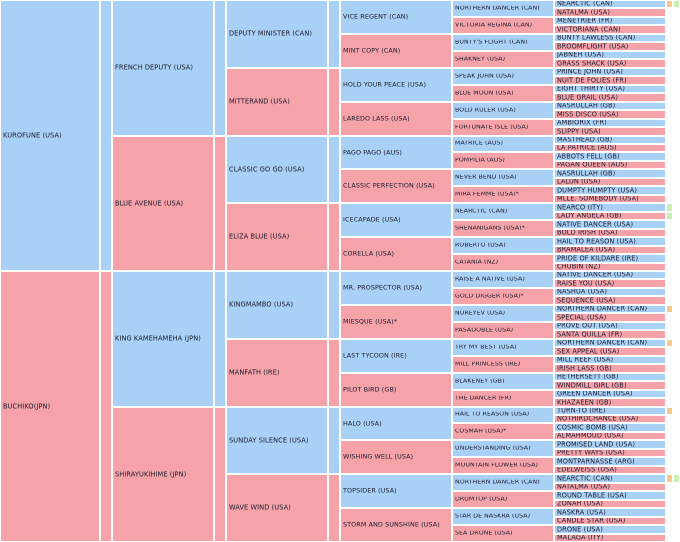 This screenshot has width=680, height=542. I want to click on pedigree-cell-g6: IRISH LASS (GB), so click(610, 368).